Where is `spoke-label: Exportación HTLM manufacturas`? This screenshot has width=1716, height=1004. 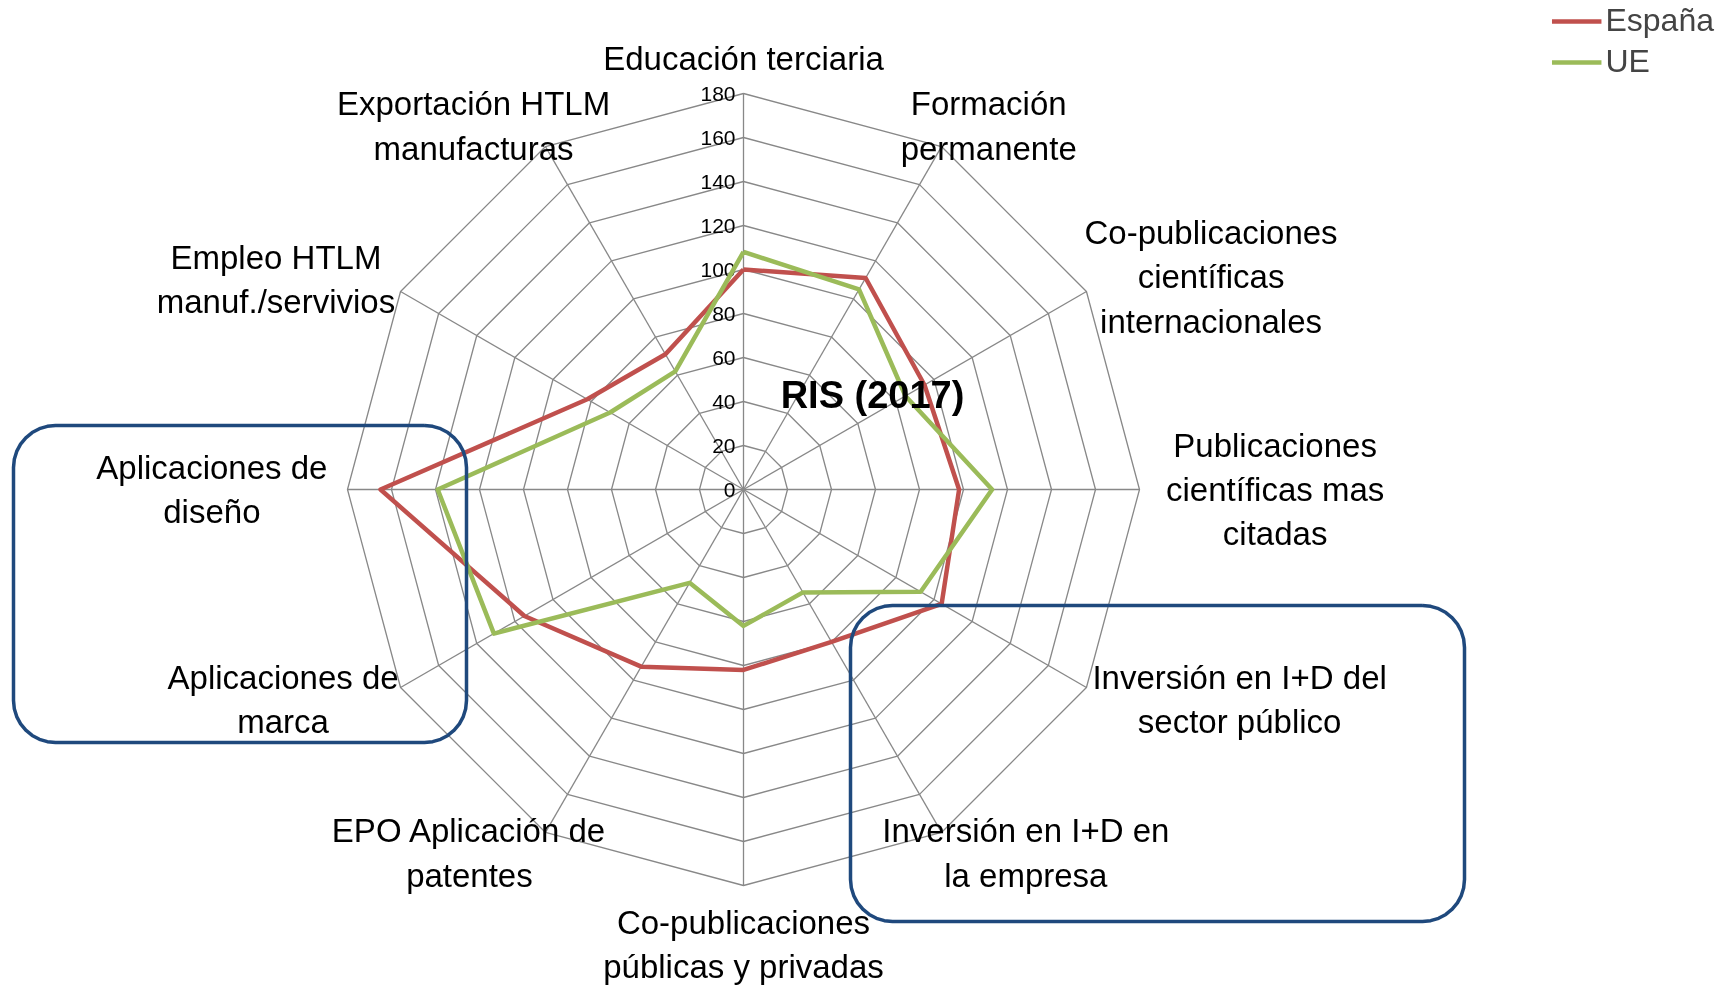
spoke-label: Exportación HTLM manufacturas is located at coordinates (473, 126).